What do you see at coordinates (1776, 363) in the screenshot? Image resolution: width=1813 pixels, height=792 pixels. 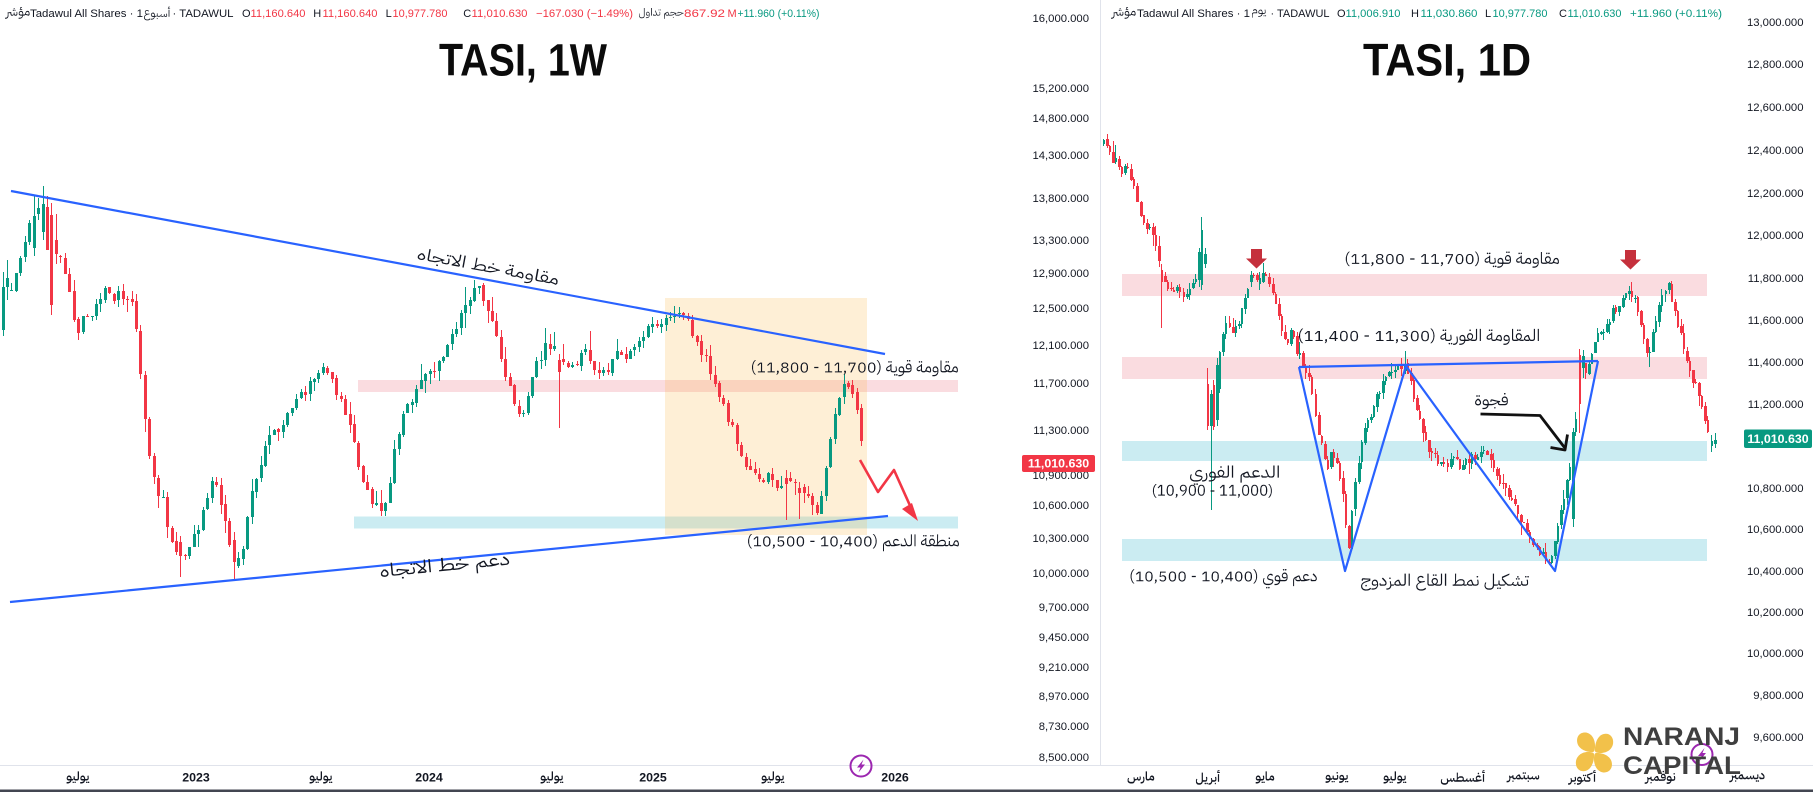 I see `svg-text: 11,400.000` at bounding box center [1776, 363].